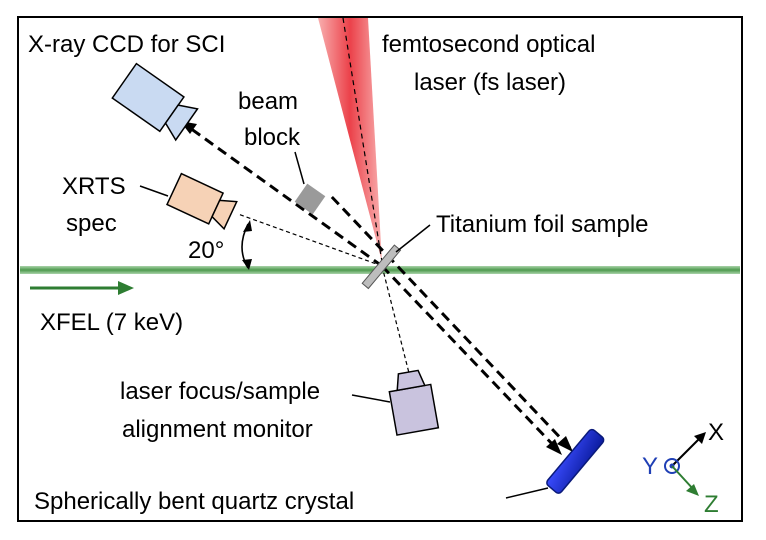 This screenshot has height=540, width=766. What do you see at coordinates (247, 226) in the screenshot?
I see `angle-arc-head-top-icon` at bounding box center [247, 226].